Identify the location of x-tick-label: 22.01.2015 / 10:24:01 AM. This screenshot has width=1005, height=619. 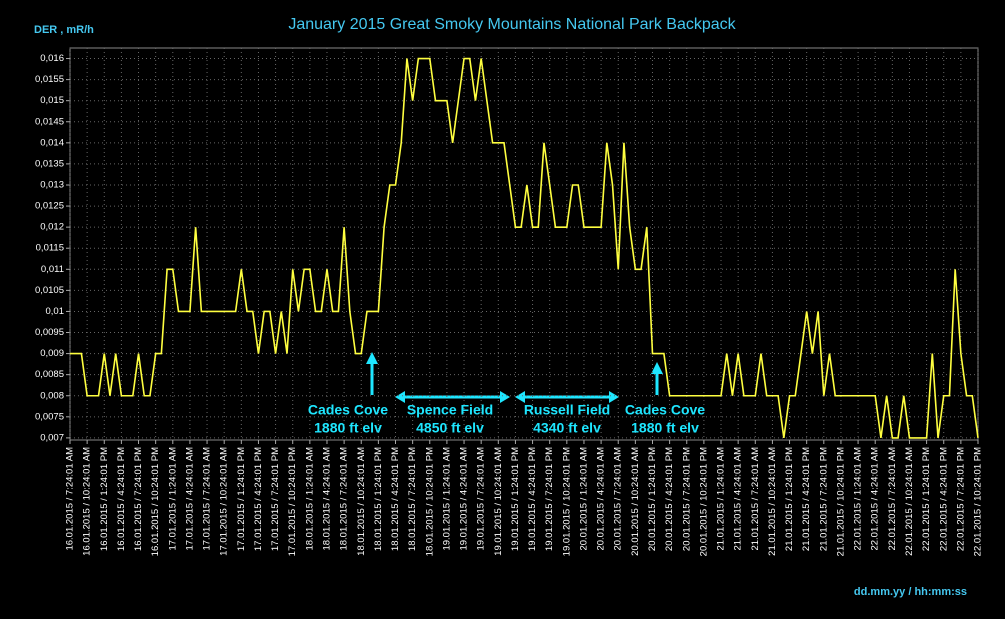
(909, 501).